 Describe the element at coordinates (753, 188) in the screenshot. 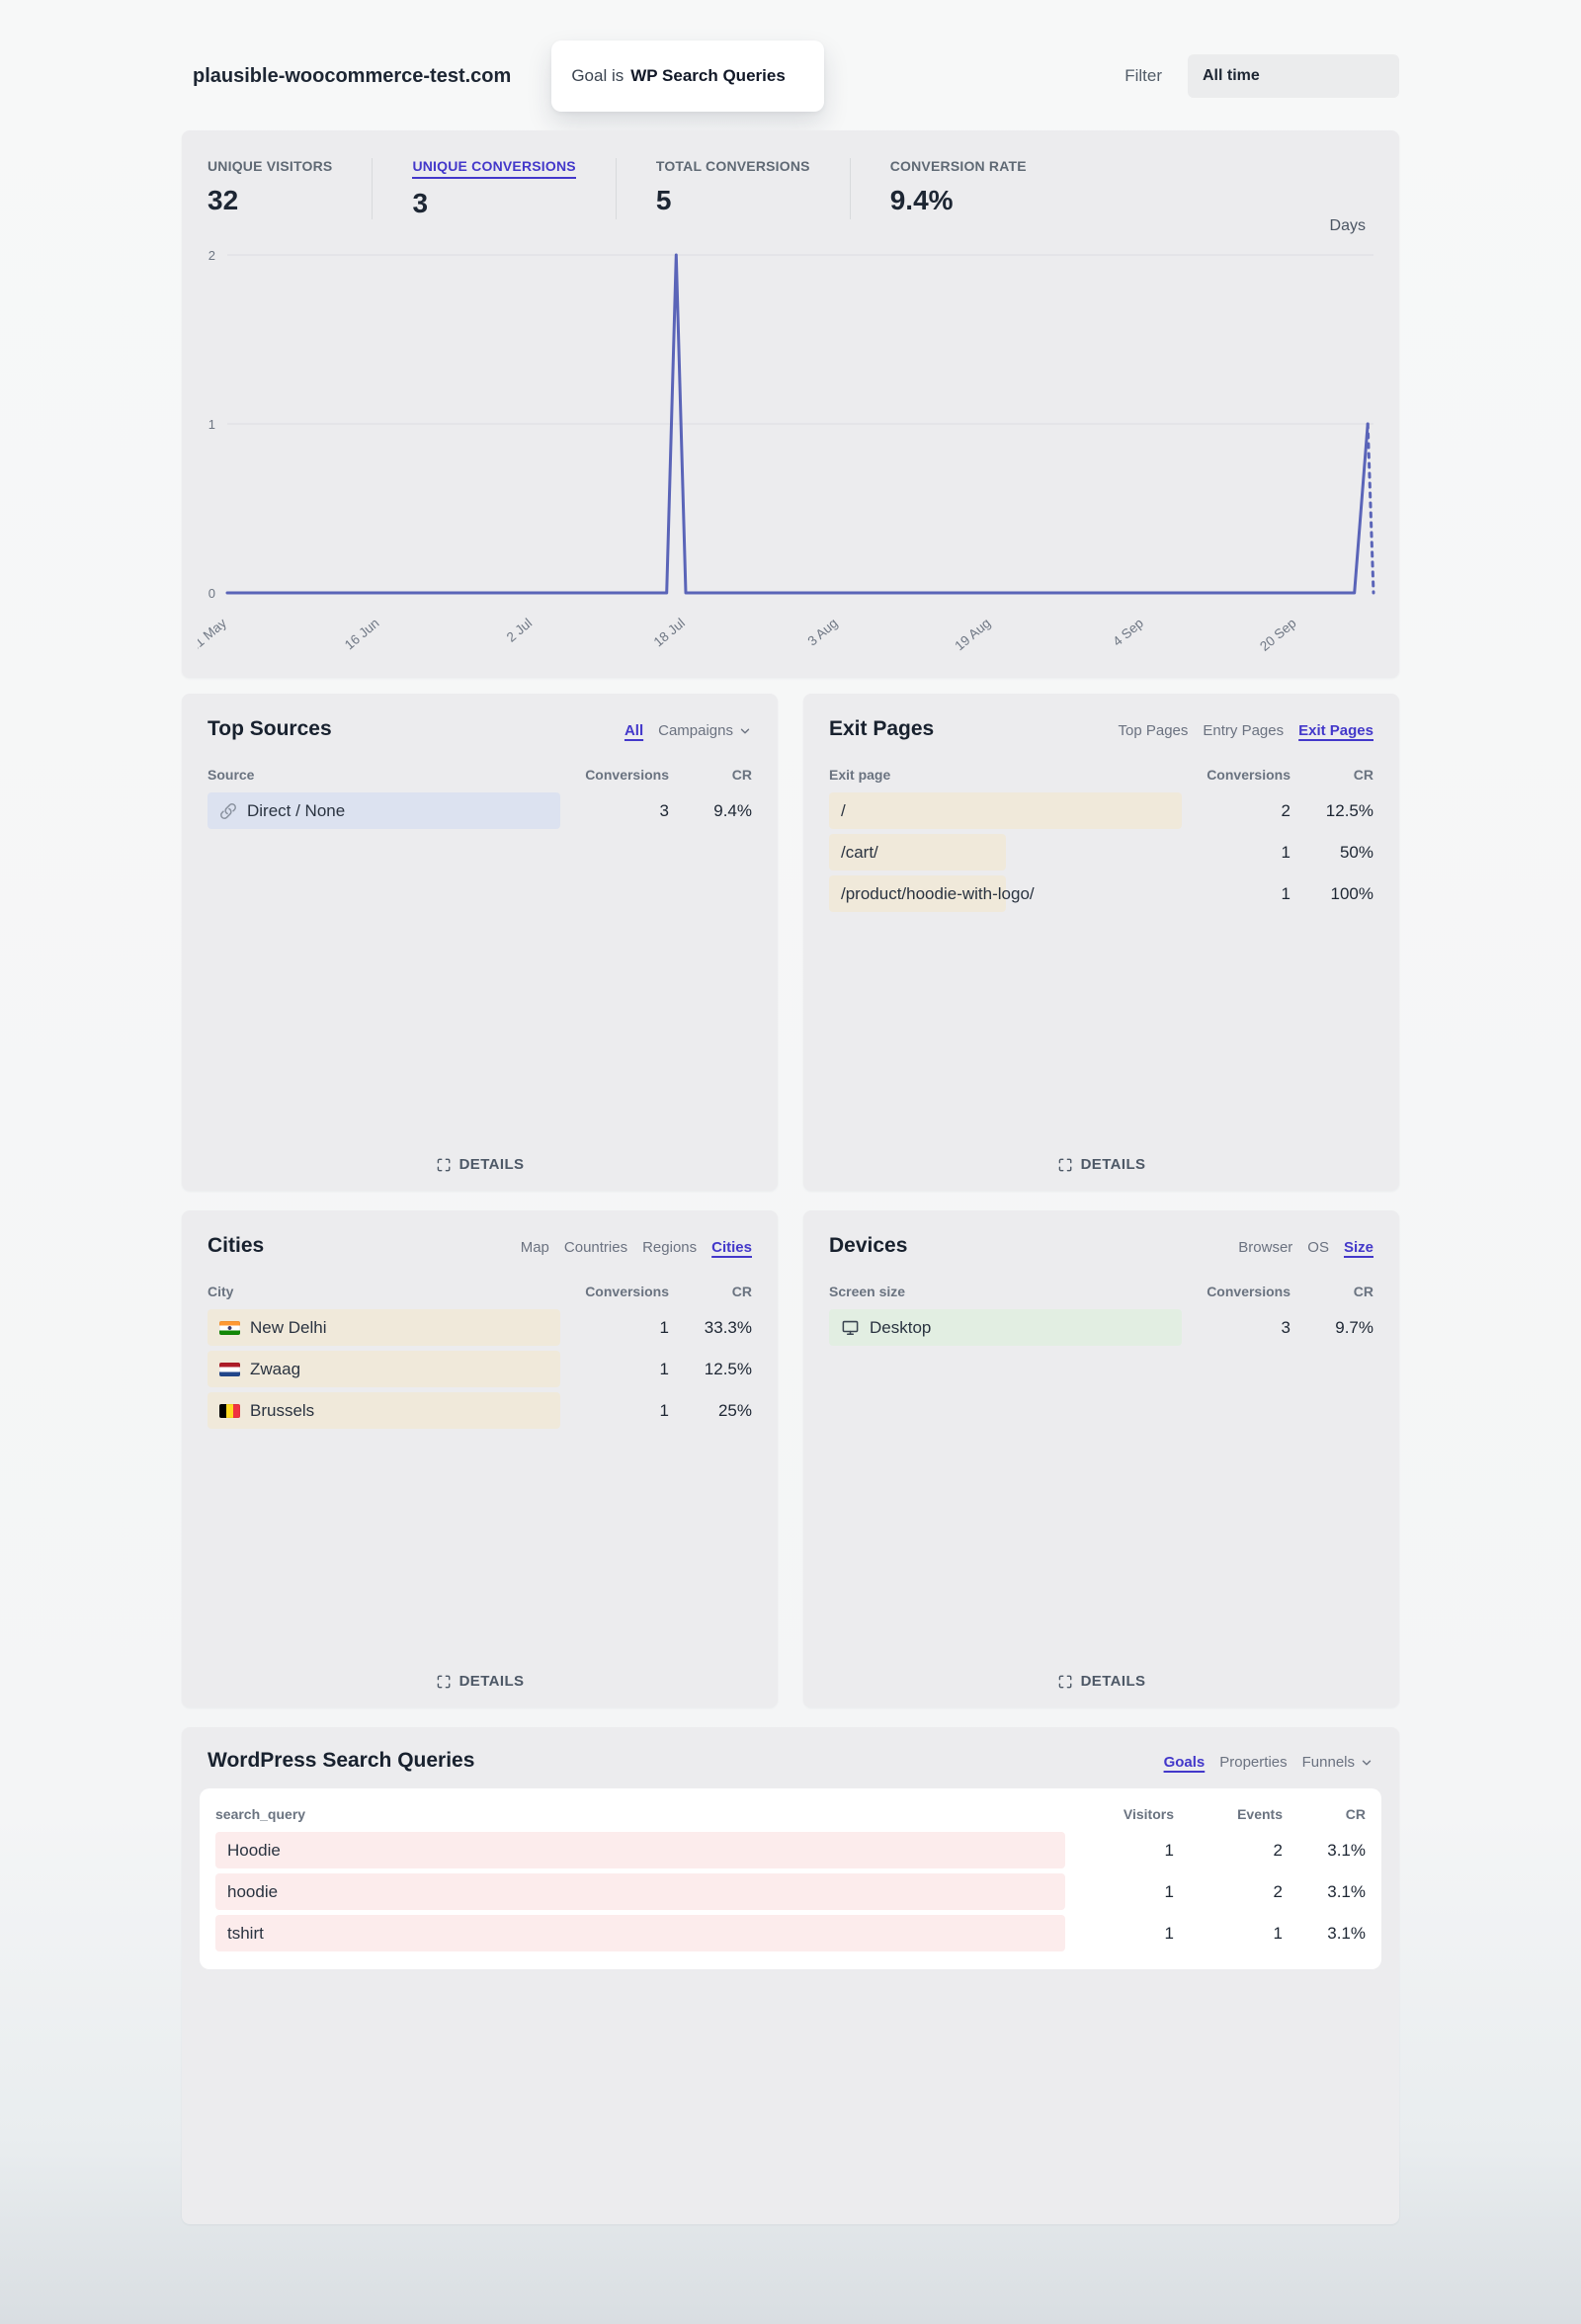

I see `stat-total-conversions: TOTAL CONVERSIONS 5` at that location.